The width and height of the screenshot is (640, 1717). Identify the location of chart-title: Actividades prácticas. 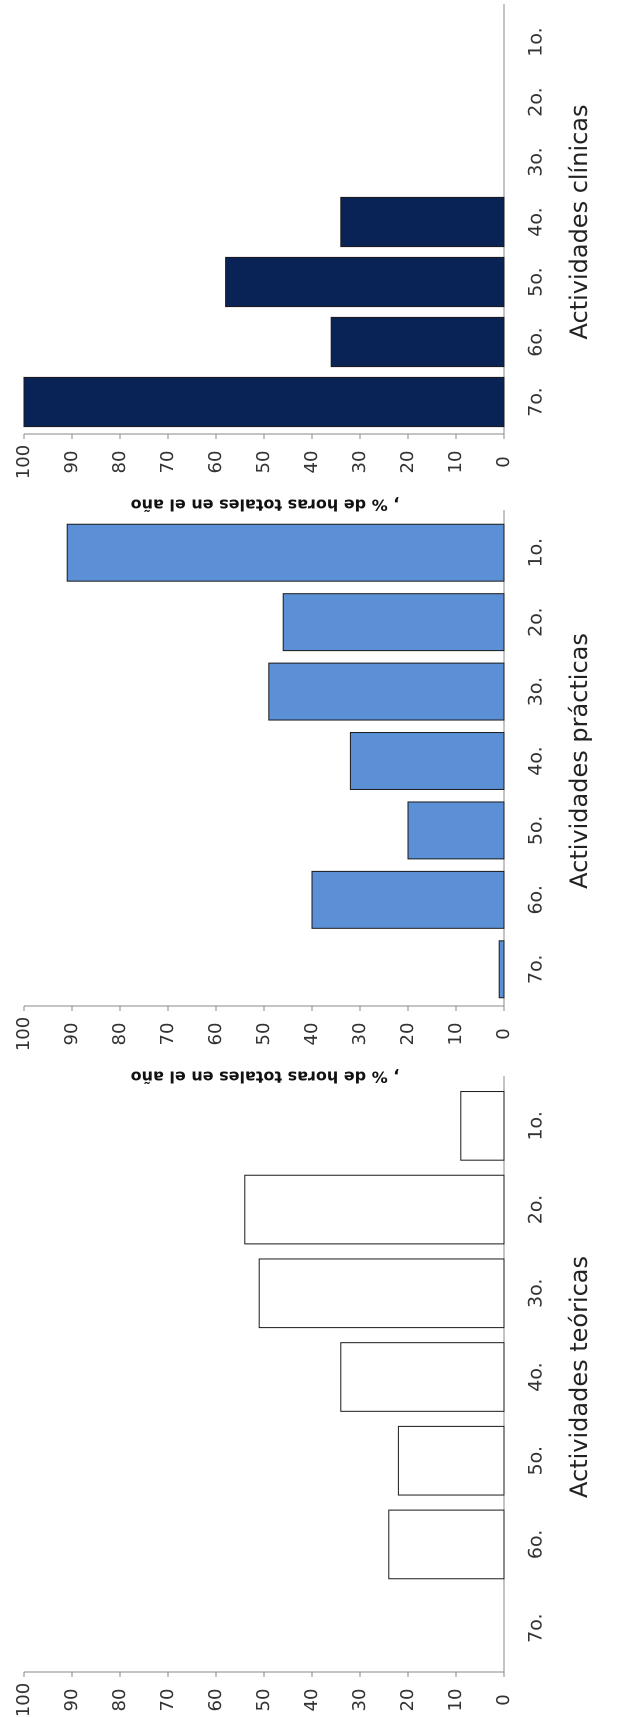
(579, 761).